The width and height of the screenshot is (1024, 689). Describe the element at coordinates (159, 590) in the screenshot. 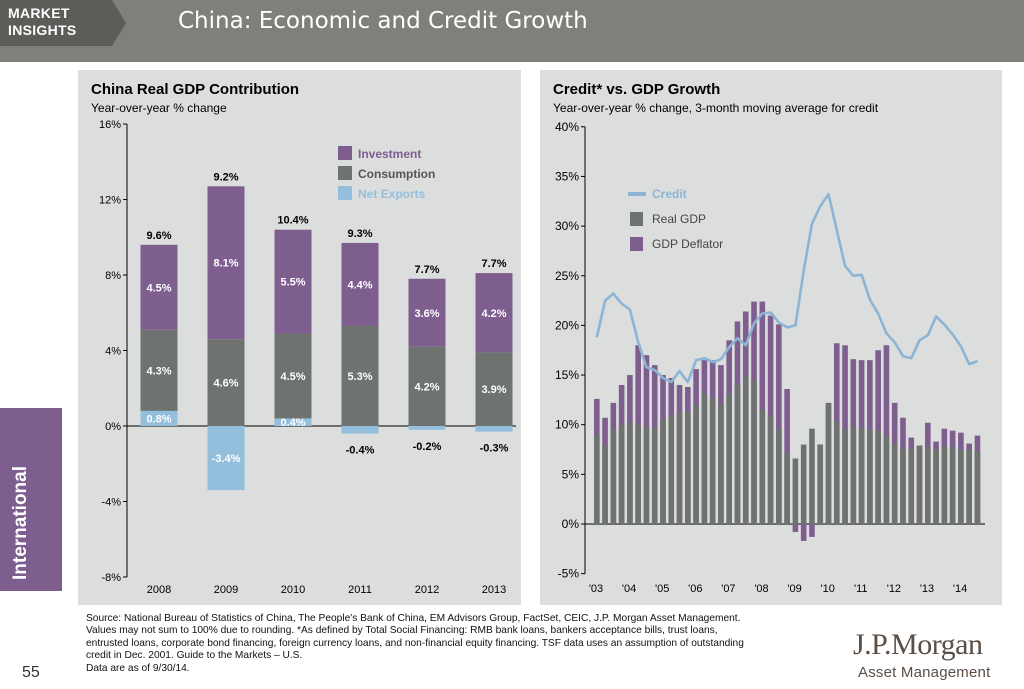

I see `x-tick-label: 2008` at that location.